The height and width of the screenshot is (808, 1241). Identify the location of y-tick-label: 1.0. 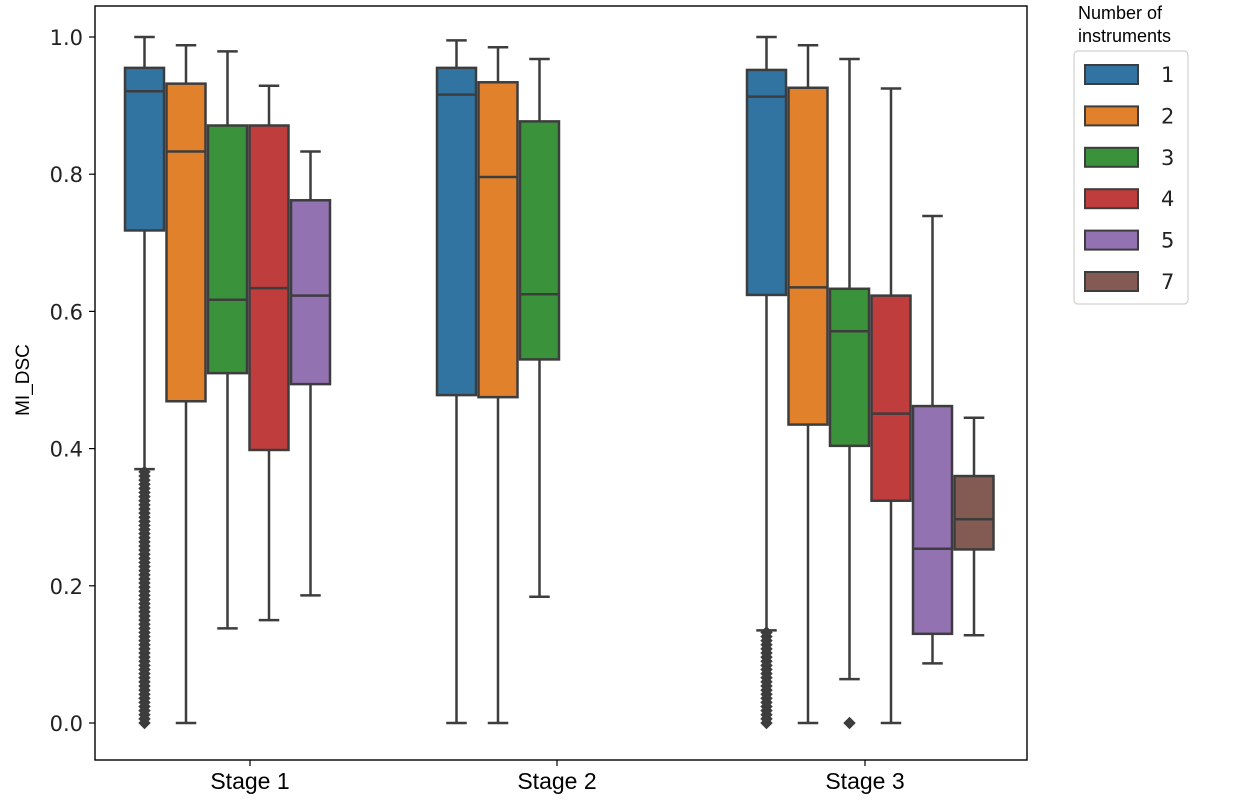
(66, 38).